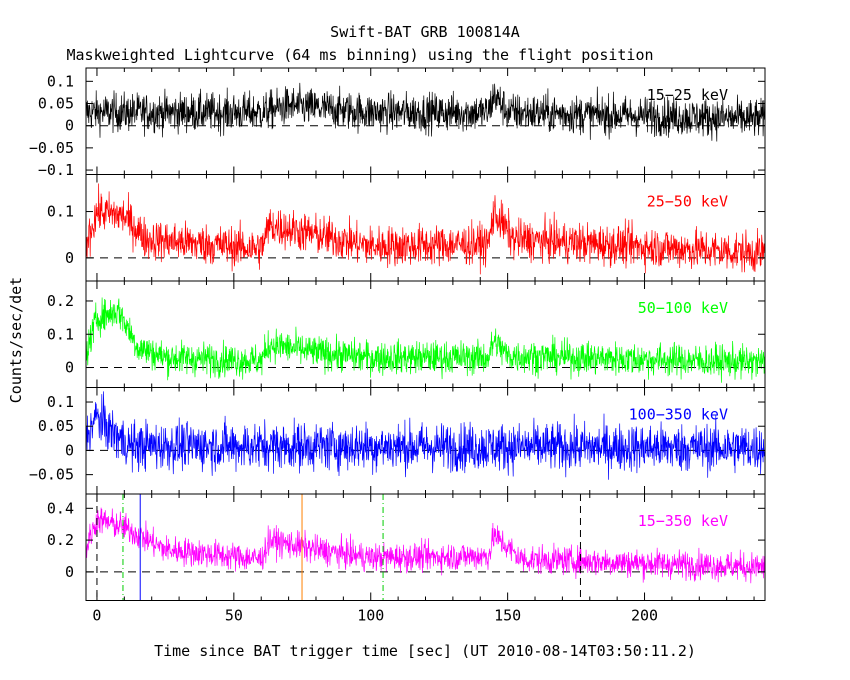 This screenshot has height=680, width=850. I want to click on x-tick-label: 100, so click(370, 616).